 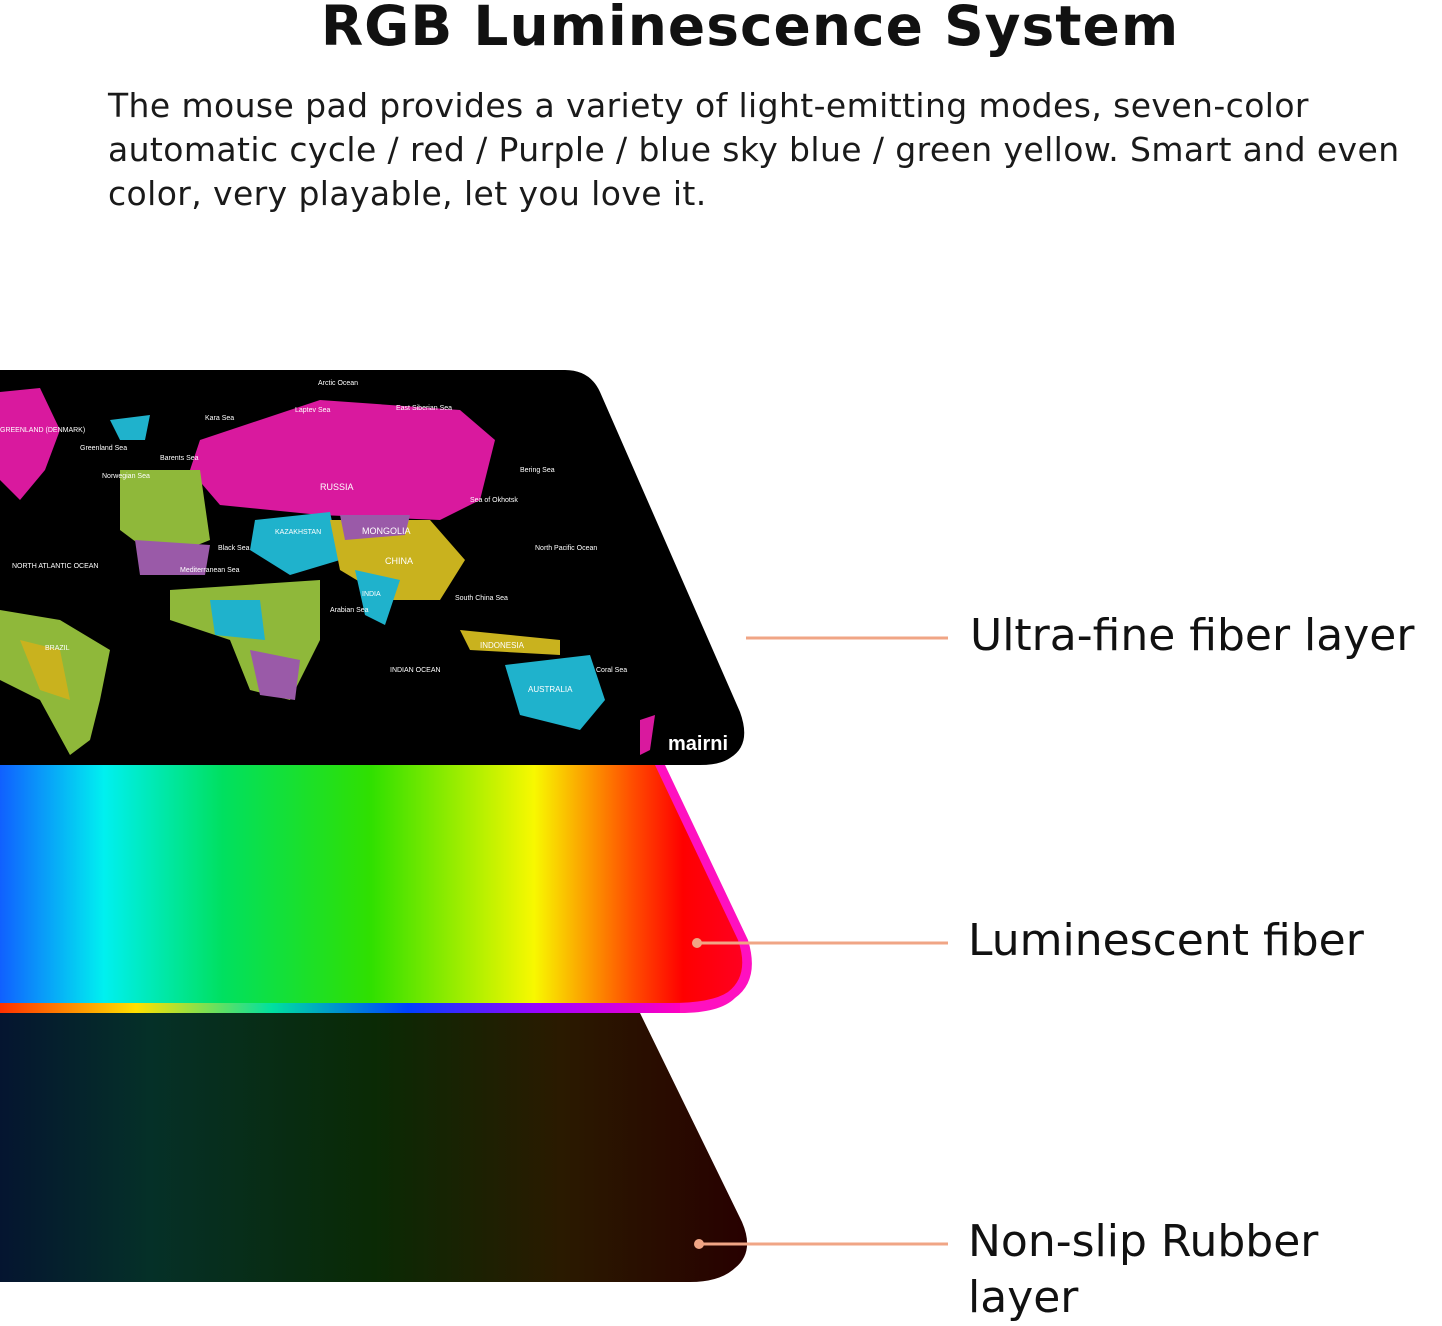 I want to click on map-label: GREENLAND (DENMARK), so click(x=42, y=430).